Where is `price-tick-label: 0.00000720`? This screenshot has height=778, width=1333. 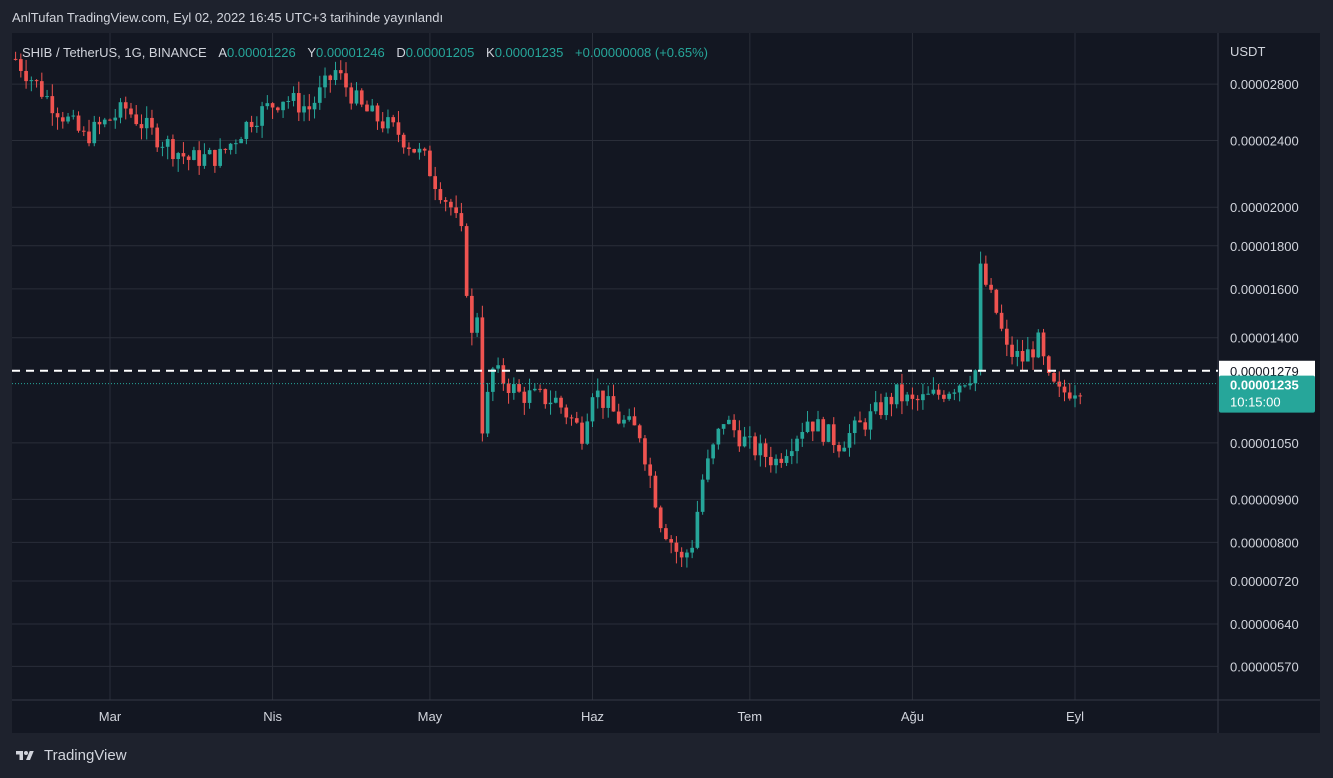 price-tick-label: 0.00000720 is located at coordinates (1264, 581).